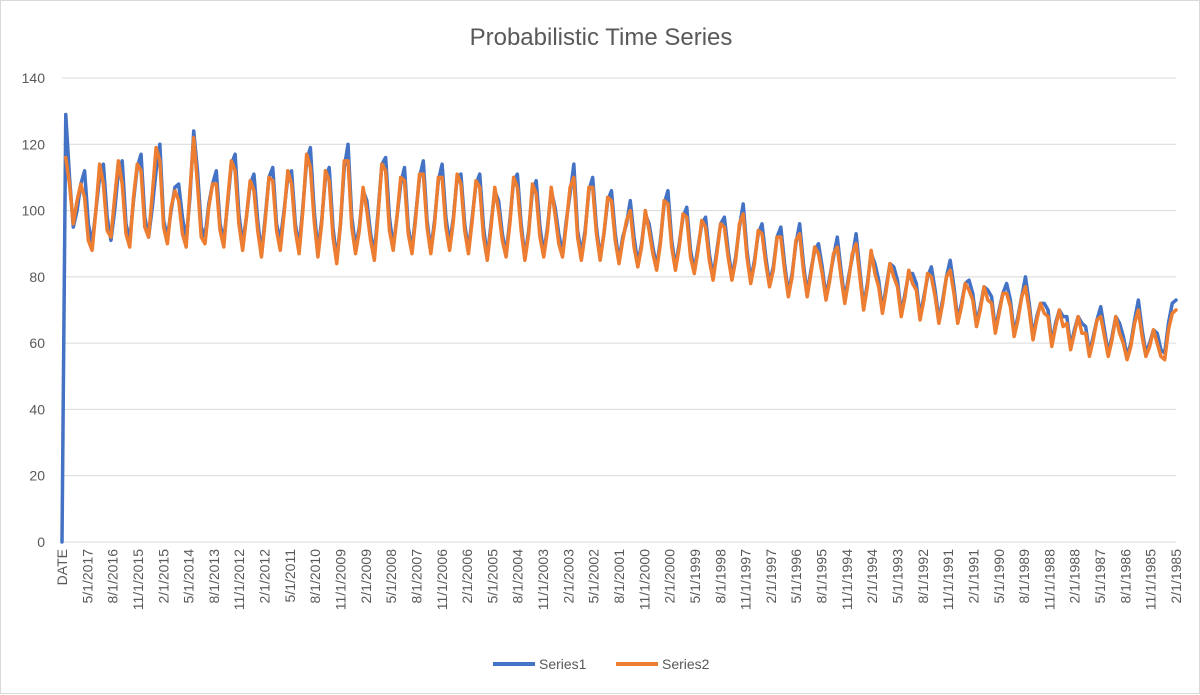  What do you see at coordinates (822, 576) in the screenshot?
I see `x-tick-label: 8/1/1995` at bounding box center [822, 576].